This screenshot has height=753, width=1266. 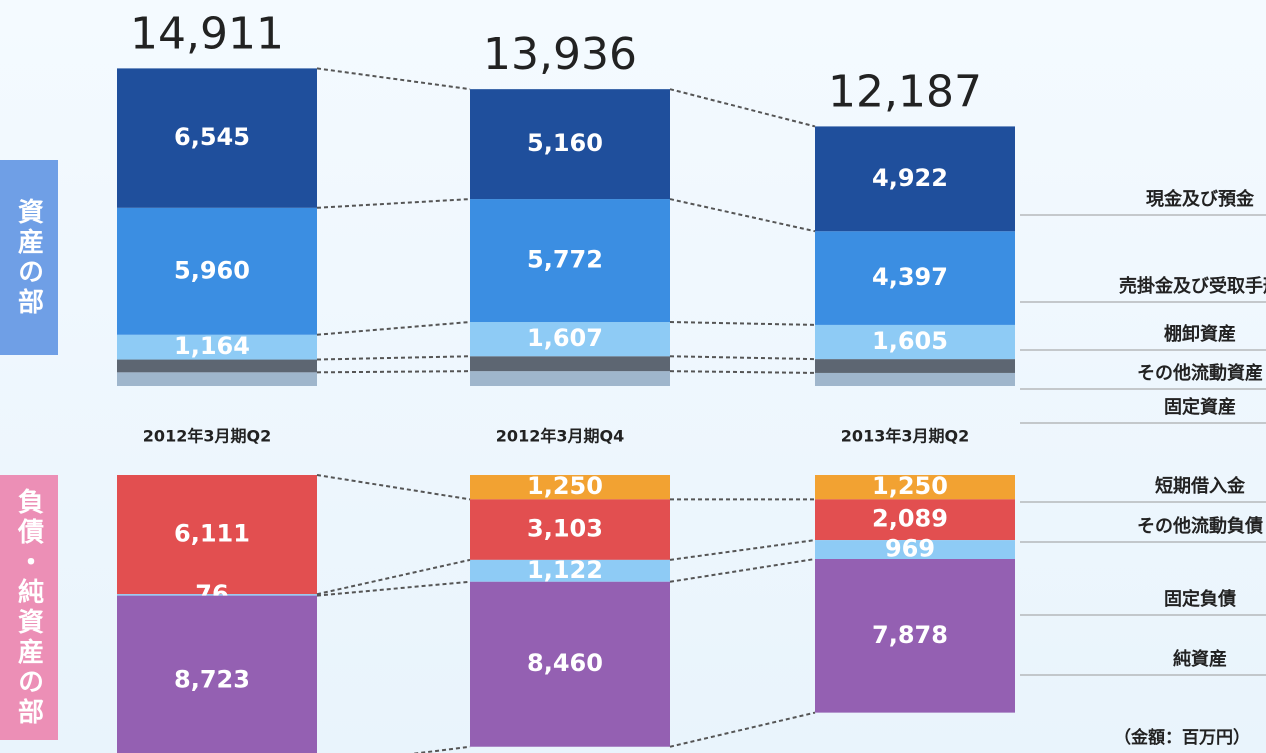 What do you see at coordinates (565, 570) in the screenshot?
I see `data-label: 1,122` at bounding box center [565, 570].